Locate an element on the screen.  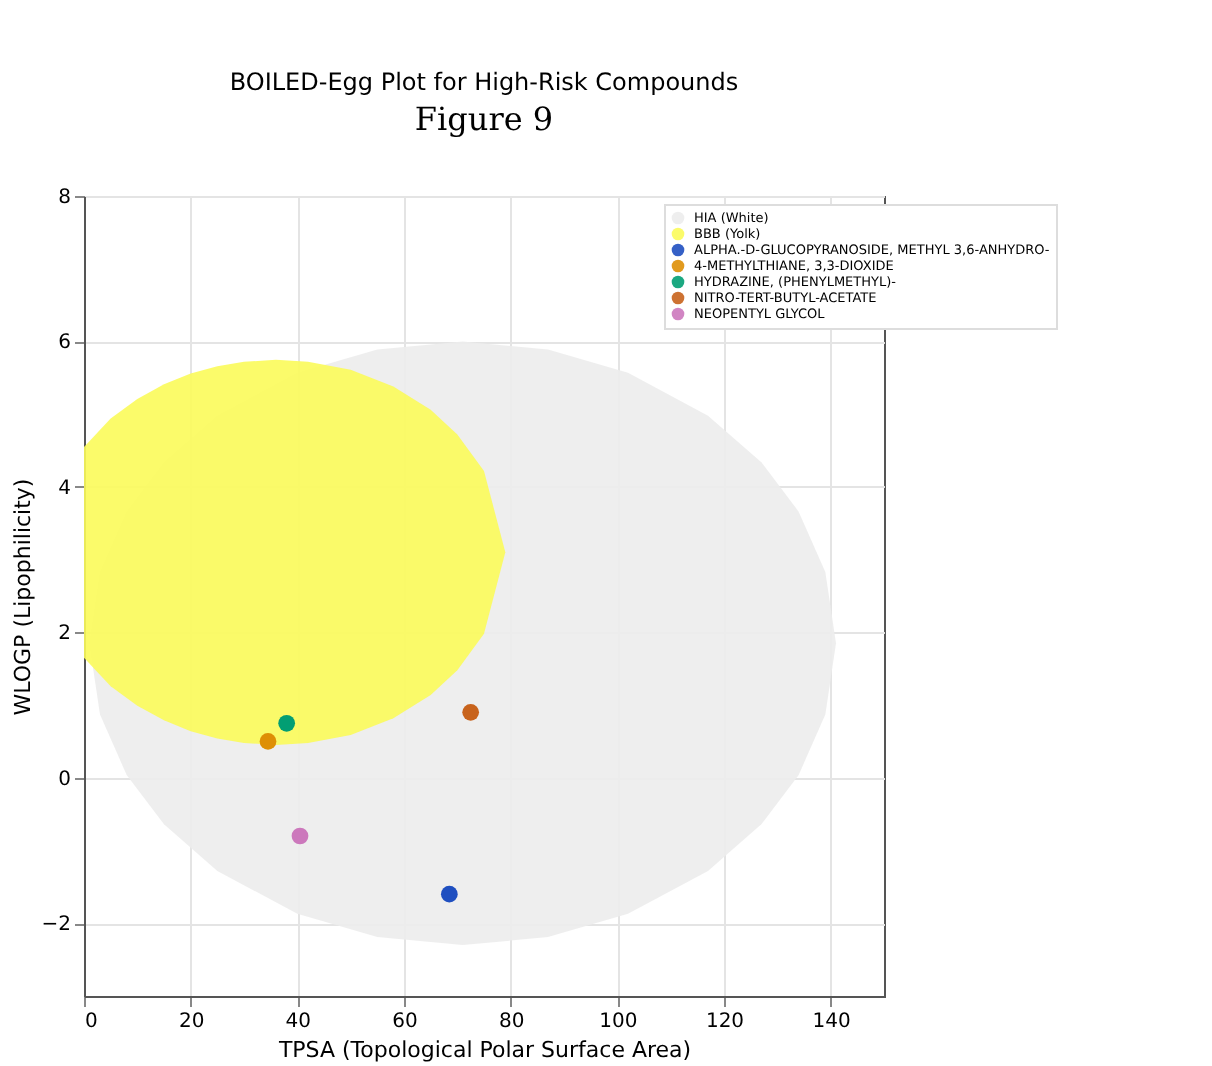
x-tick-label: 140 is located at coordinates (831, 1022).